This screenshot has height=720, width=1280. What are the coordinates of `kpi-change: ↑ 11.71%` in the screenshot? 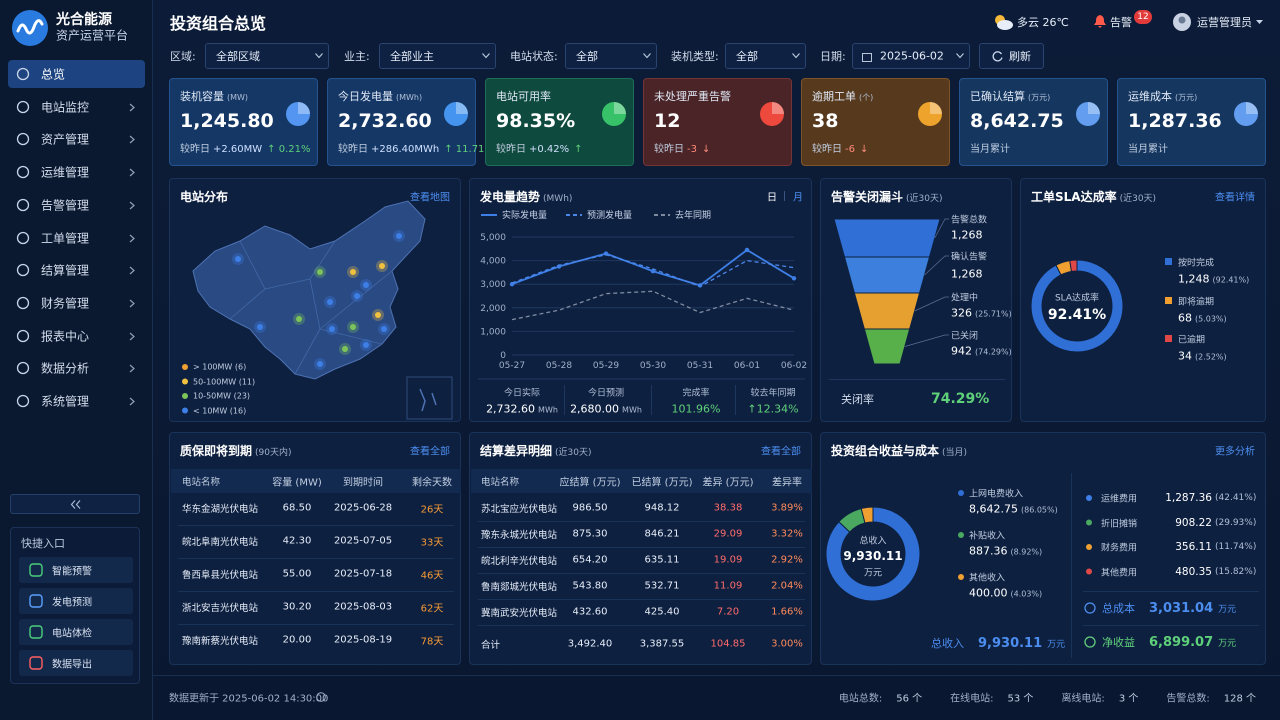 It's located at (469, 149).